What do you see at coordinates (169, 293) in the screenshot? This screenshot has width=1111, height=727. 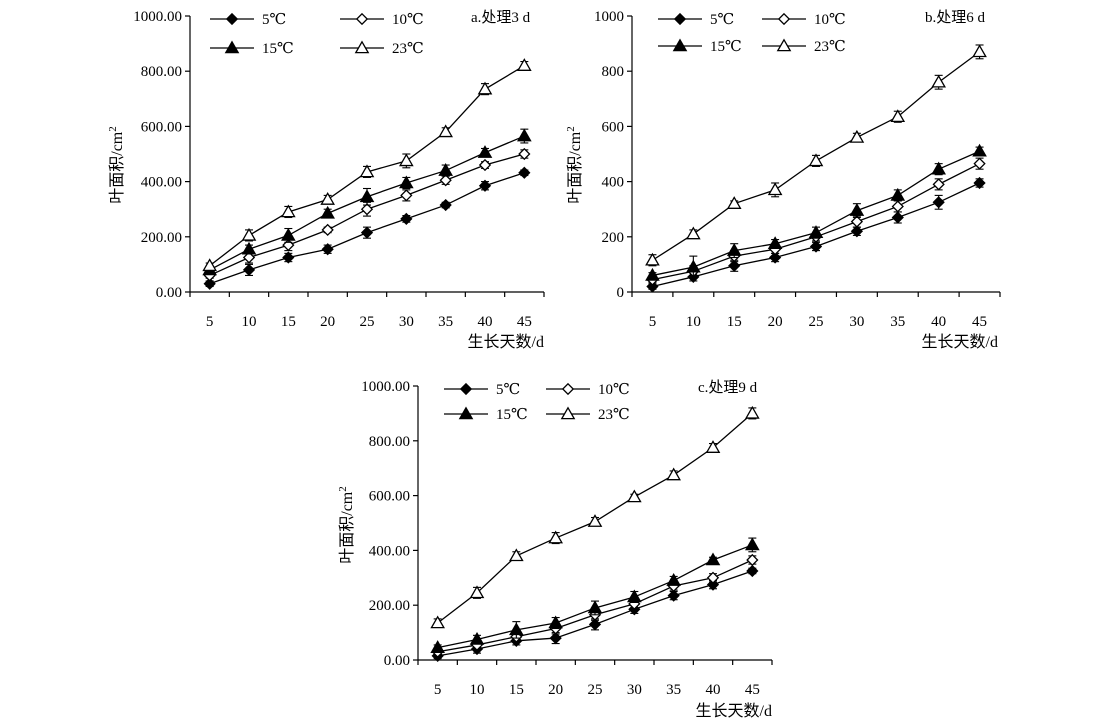 I see `y-tick-label: 0.00` at bounding box center [169, 293].